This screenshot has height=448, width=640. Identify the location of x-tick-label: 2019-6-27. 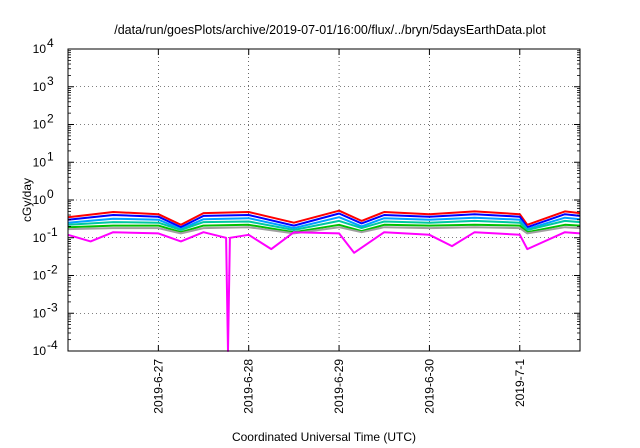
(158, 386).